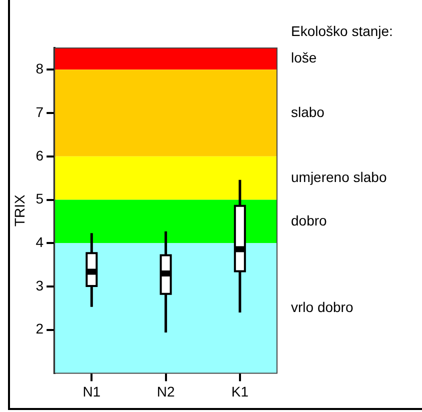 This screenshot has height=412, width=422. What do you see at coordinates (322, 307) in the screenshot?
I see `band-label: vrlo dobro` at bounding box center [322, 307].